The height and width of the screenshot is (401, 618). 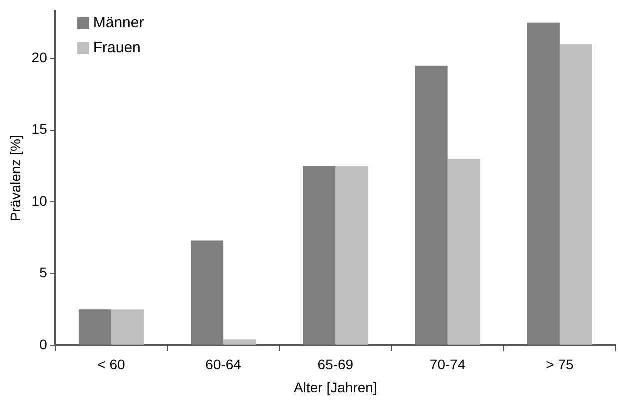 I want to click on y-tick-label: 15, so click(x=40, y=129).